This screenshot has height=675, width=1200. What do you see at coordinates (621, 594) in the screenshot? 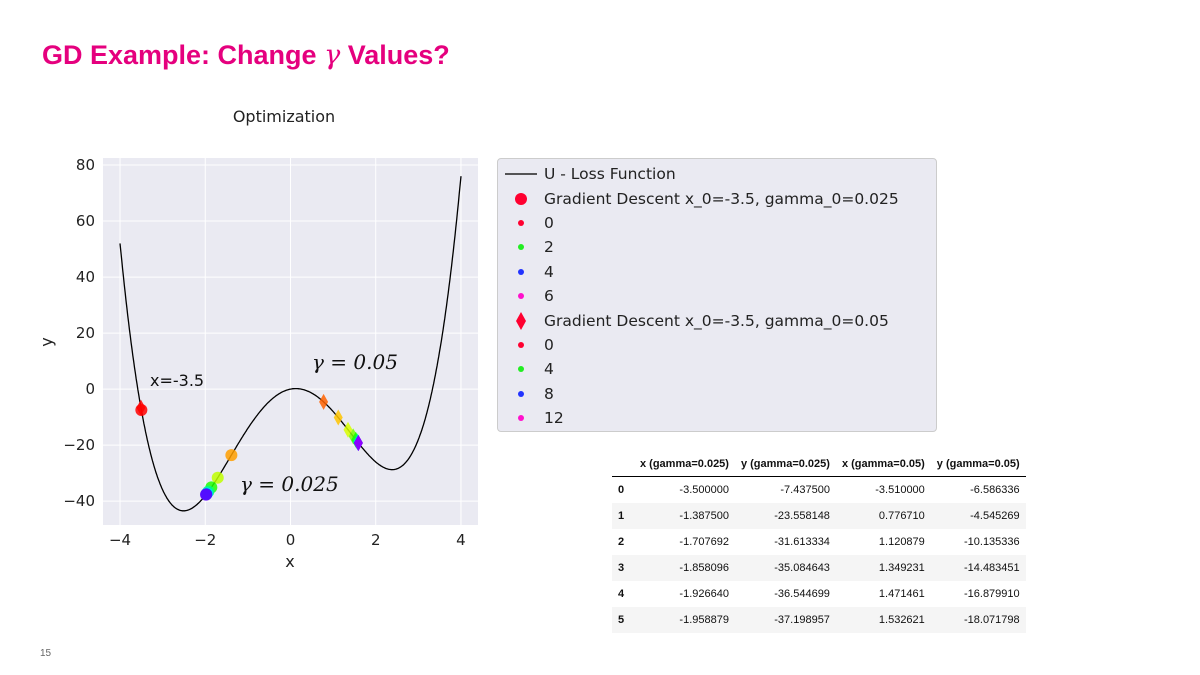
I see `row-index: 4` at bounding box center [621, 594].